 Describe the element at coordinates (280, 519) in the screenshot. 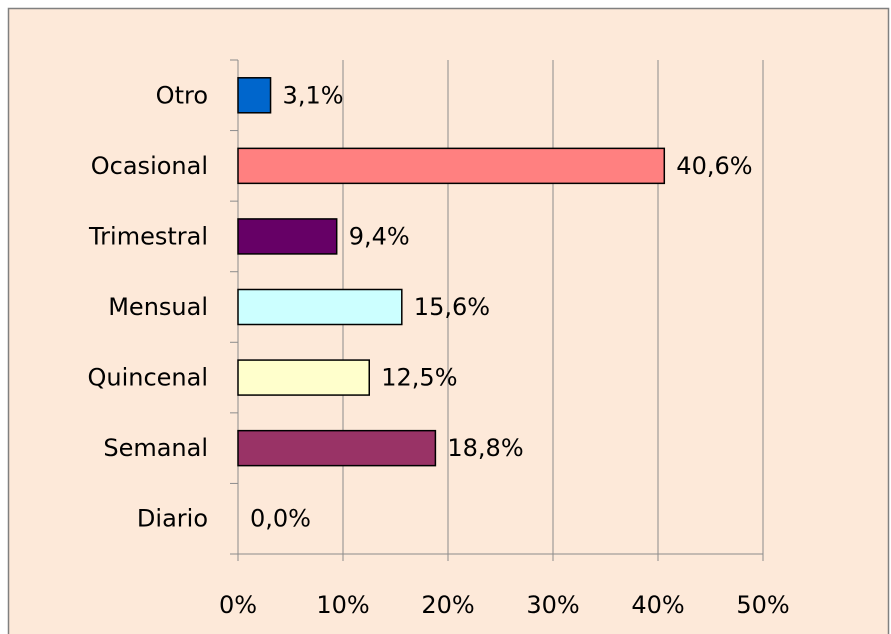

I see `value-label: 0,0%` at that location.